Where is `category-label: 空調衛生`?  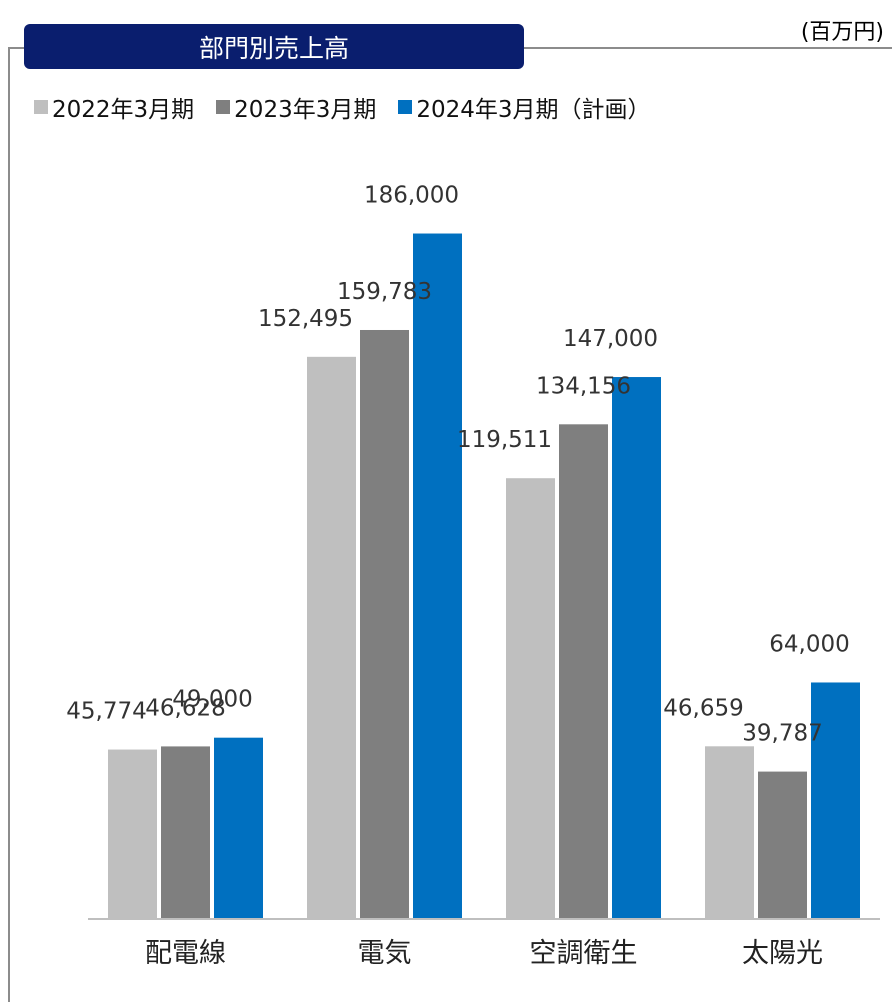 category-label: 空調衛生 is located at coordinates (584, 953).